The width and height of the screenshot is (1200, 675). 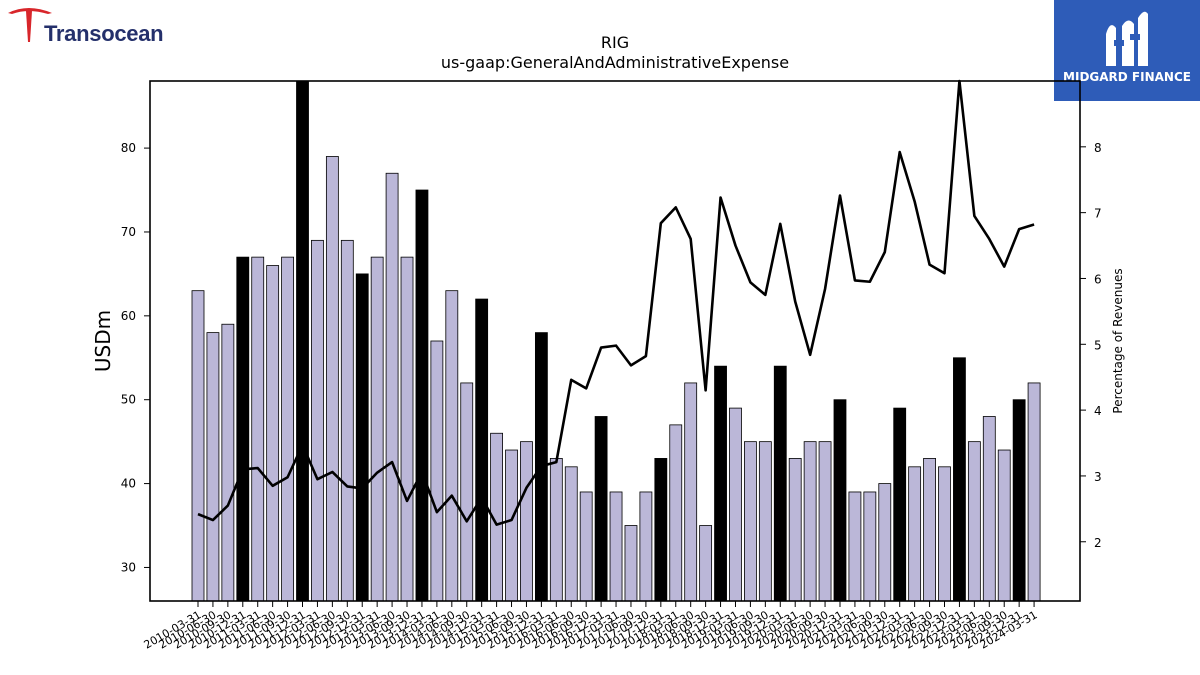 I want to click on y-axis-left: 30 40 50 60 70 80, so click(x=135, y=357).